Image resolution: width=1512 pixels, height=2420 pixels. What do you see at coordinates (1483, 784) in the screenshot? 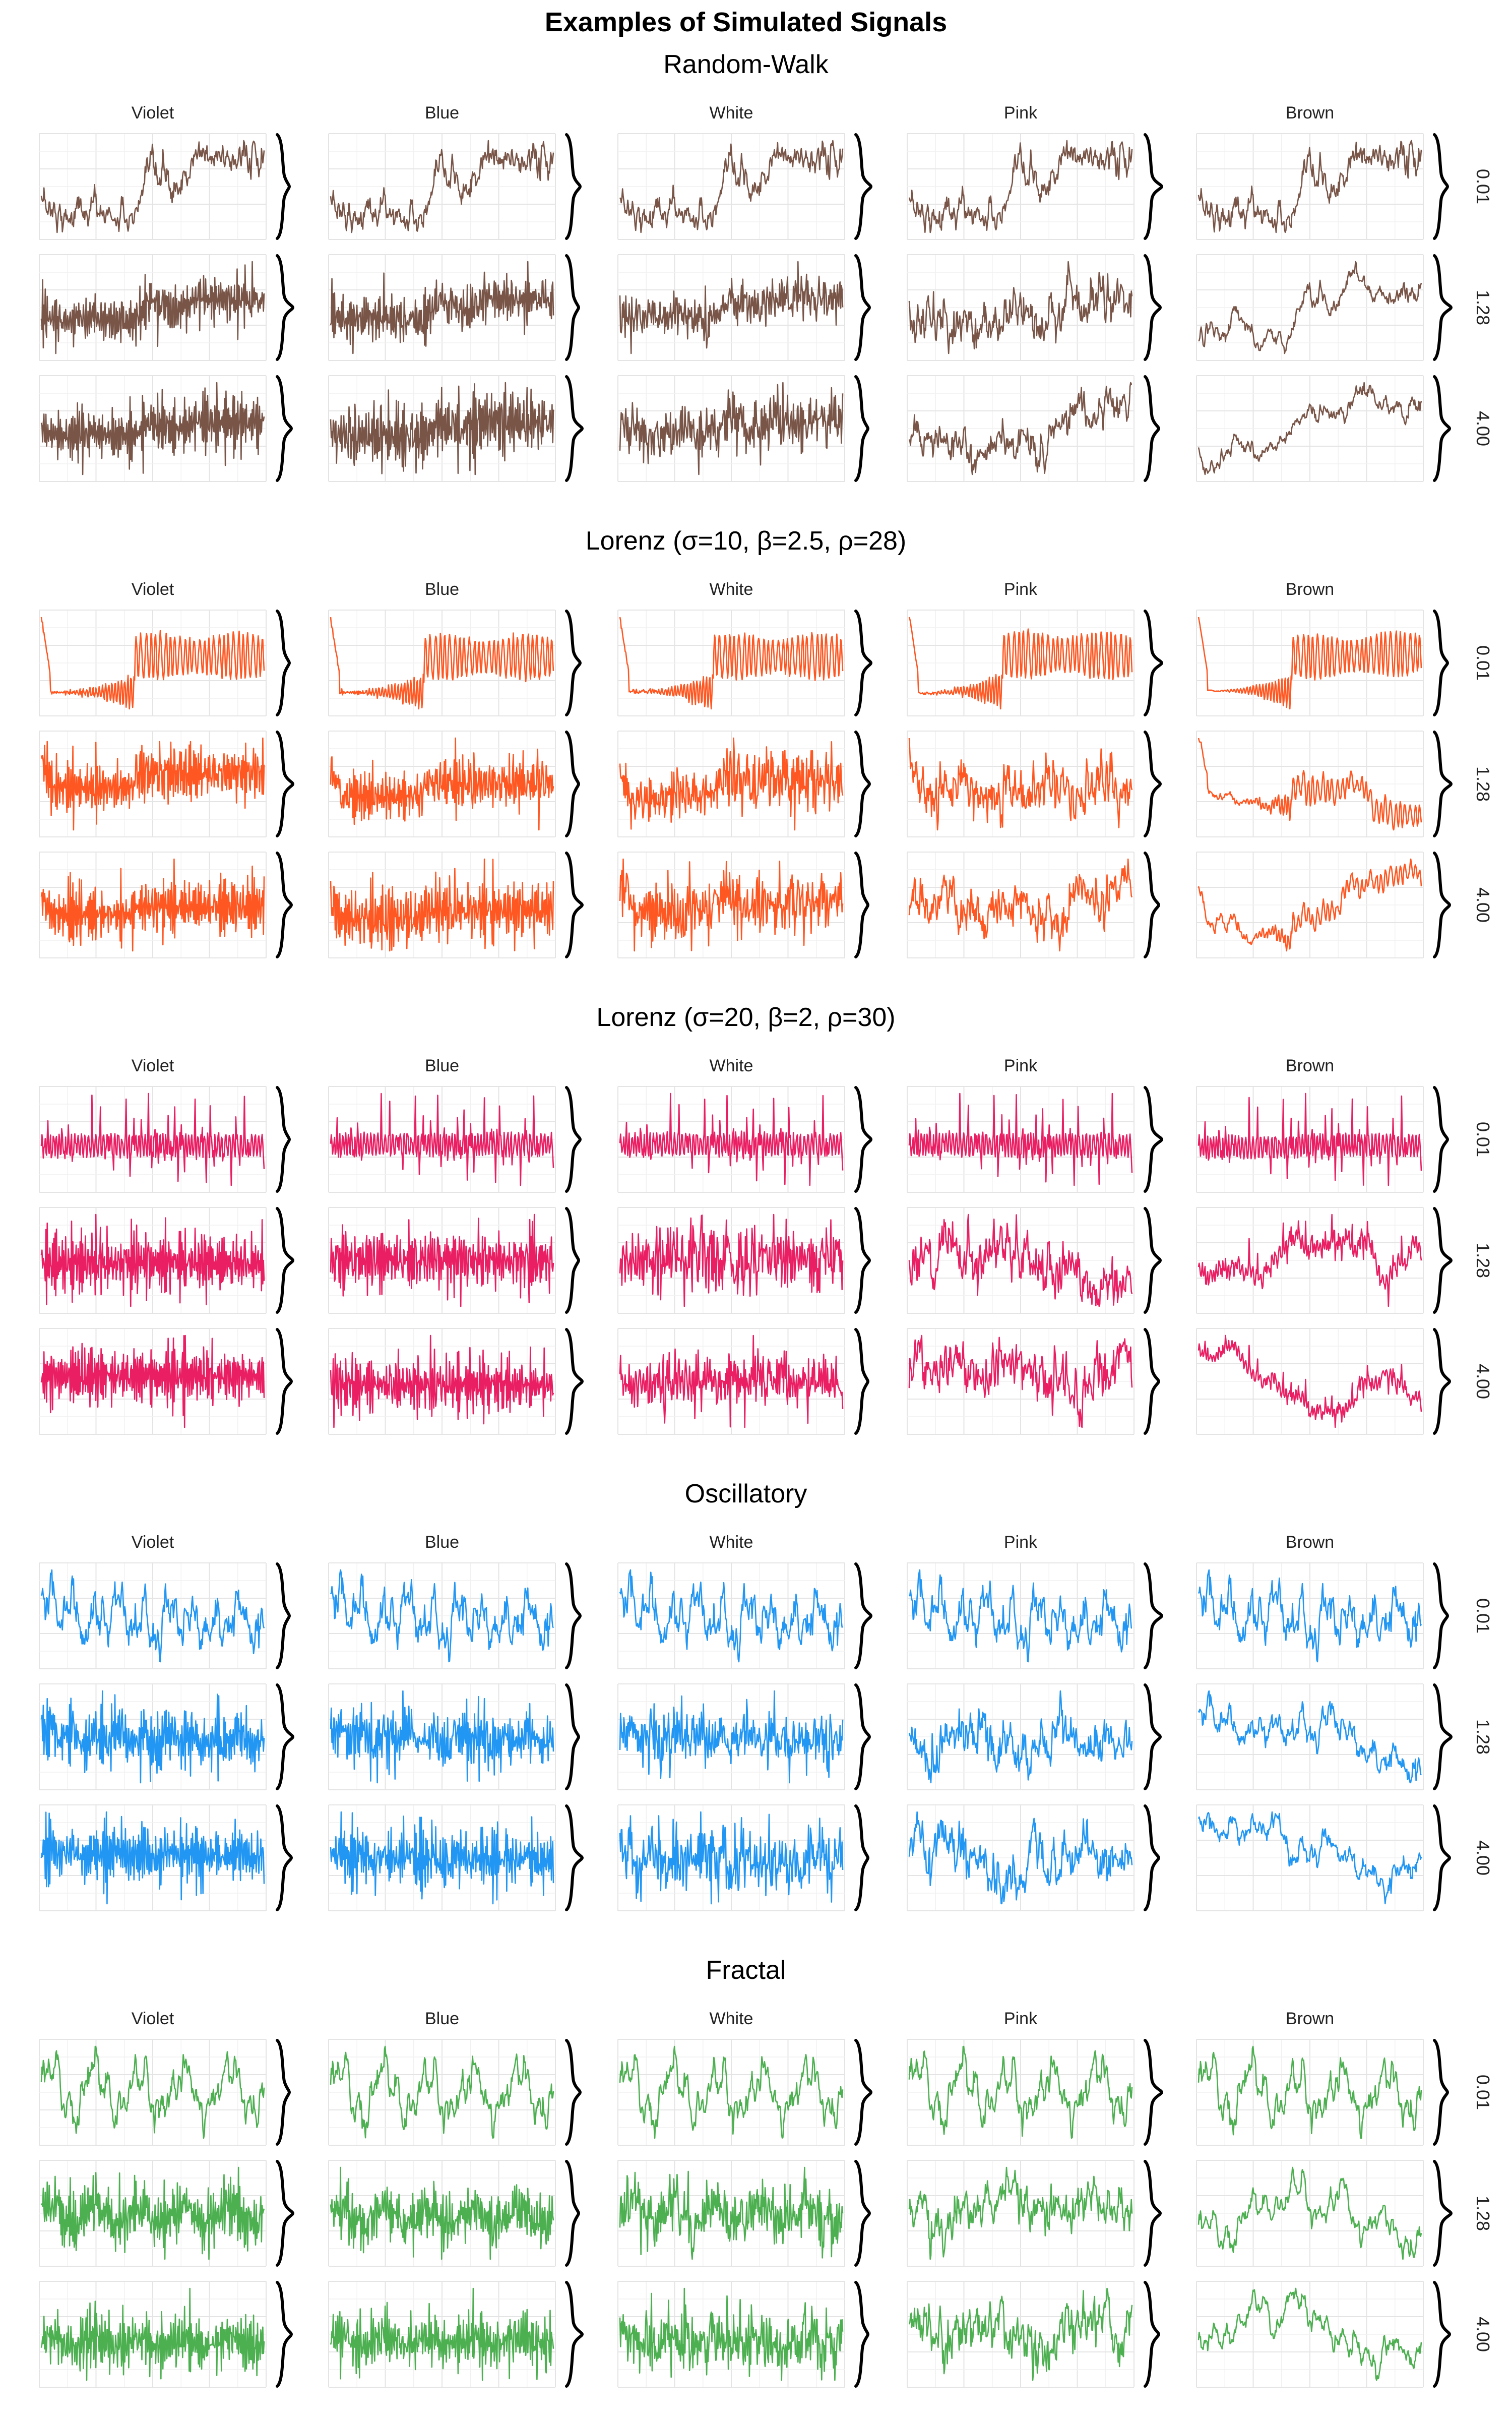
I see `row-label: 1.28` at bounding box center [1483, 784].